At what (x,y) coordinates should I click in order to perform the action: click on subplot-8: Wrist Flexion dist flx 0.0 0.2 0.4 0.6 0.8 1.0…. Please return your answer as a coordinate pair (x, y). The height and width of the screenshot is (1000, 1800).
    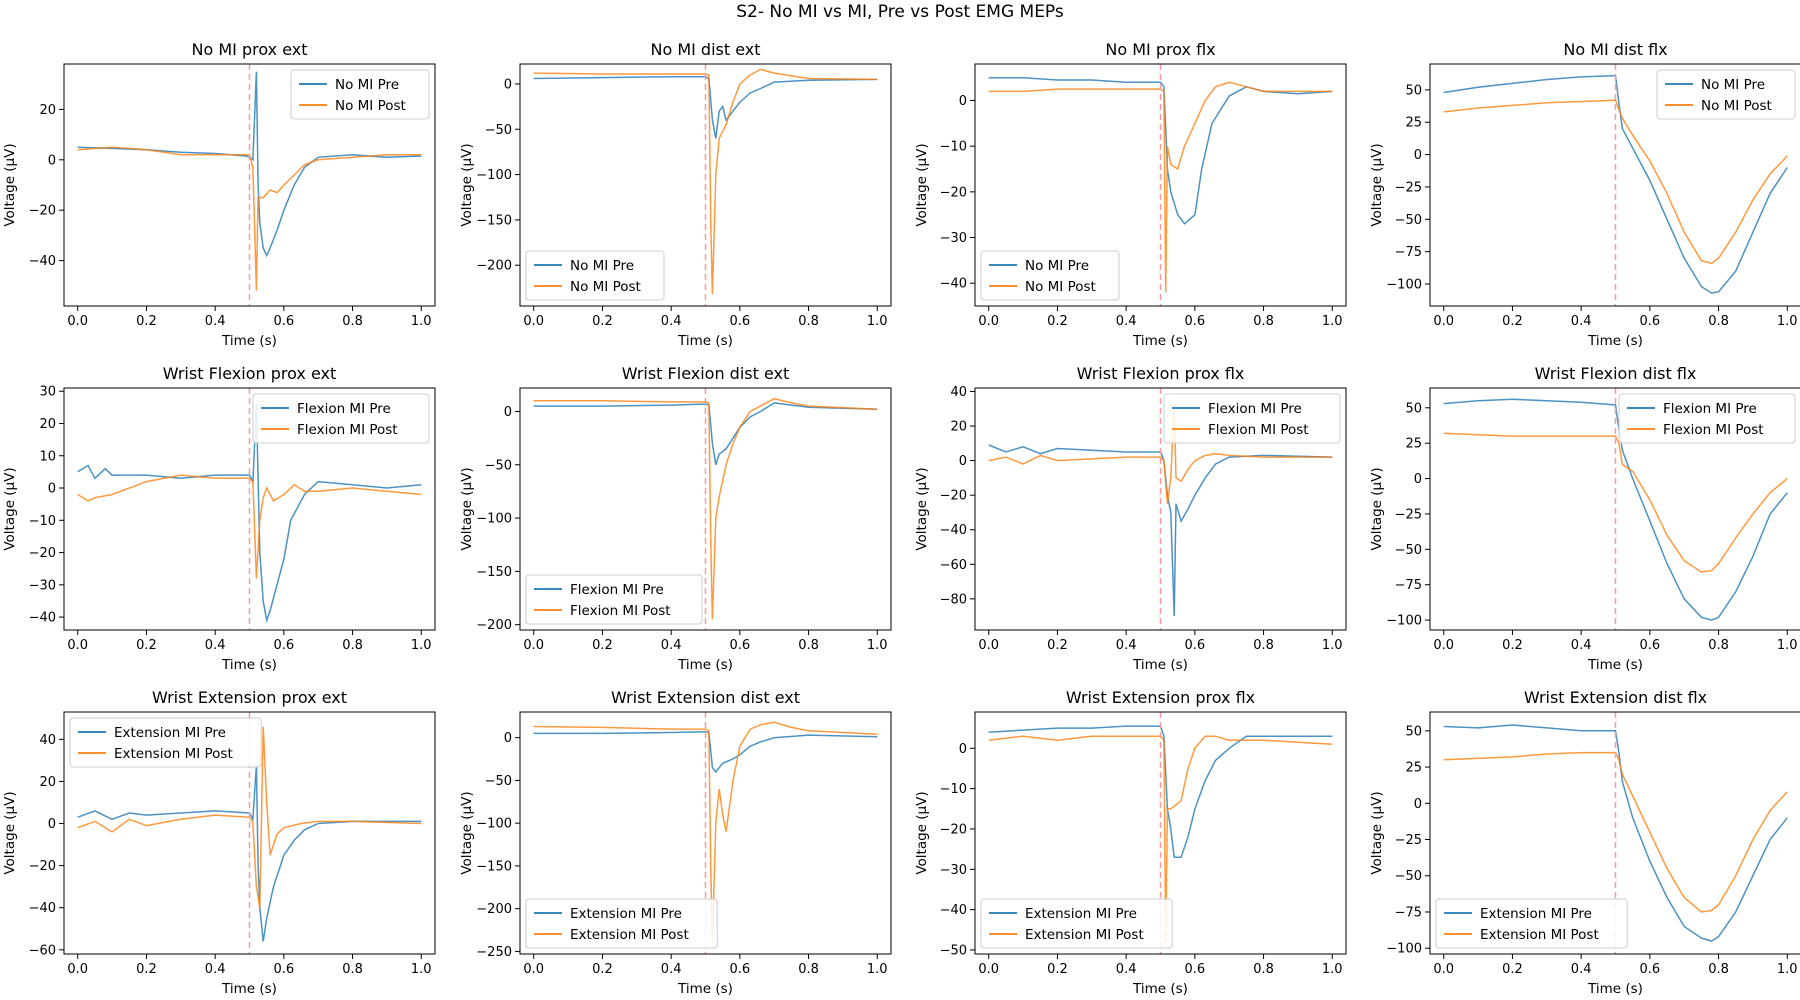
    Looking at the image, I should click on (1584, 518).